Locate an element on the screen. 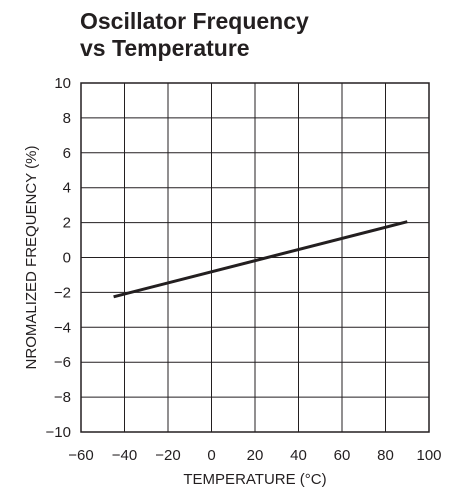  y-tick-label: 8 is located at coordinates (67, 118).